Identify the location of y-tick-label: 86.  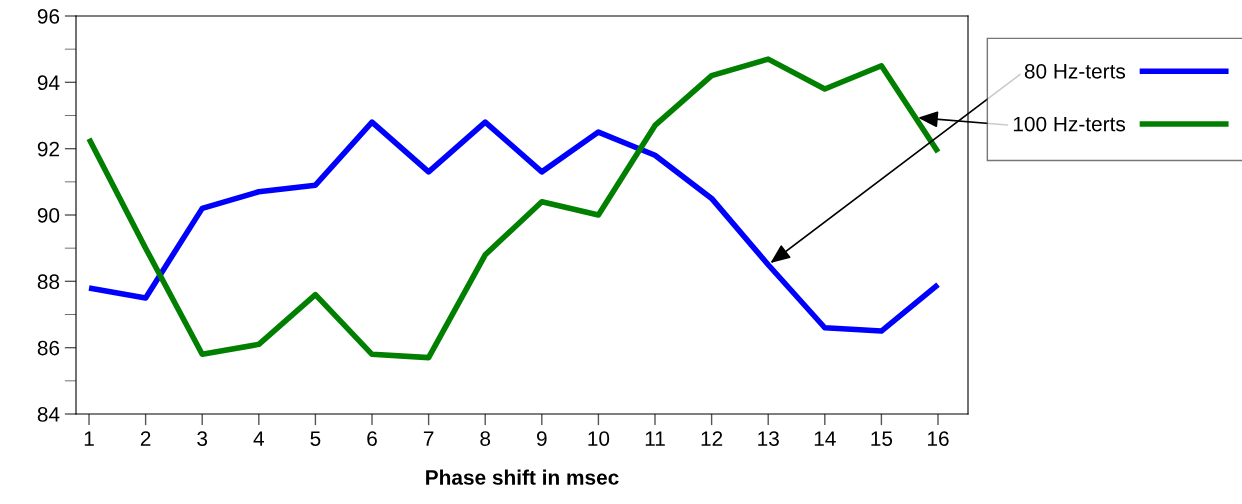
(48, 348).